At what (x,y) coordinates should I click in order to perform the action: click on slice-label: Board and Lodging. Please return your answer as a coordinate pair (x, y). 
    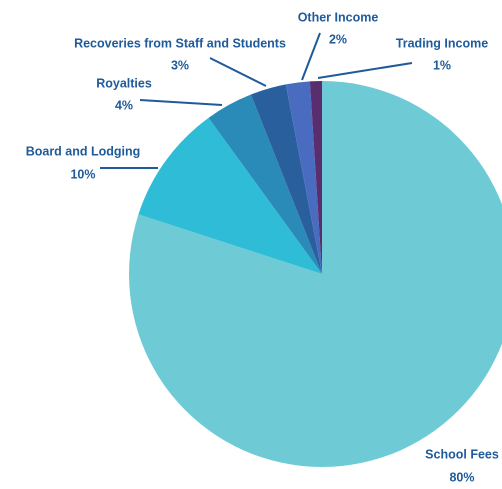
    Looking at the image, I should click on (83, 151).